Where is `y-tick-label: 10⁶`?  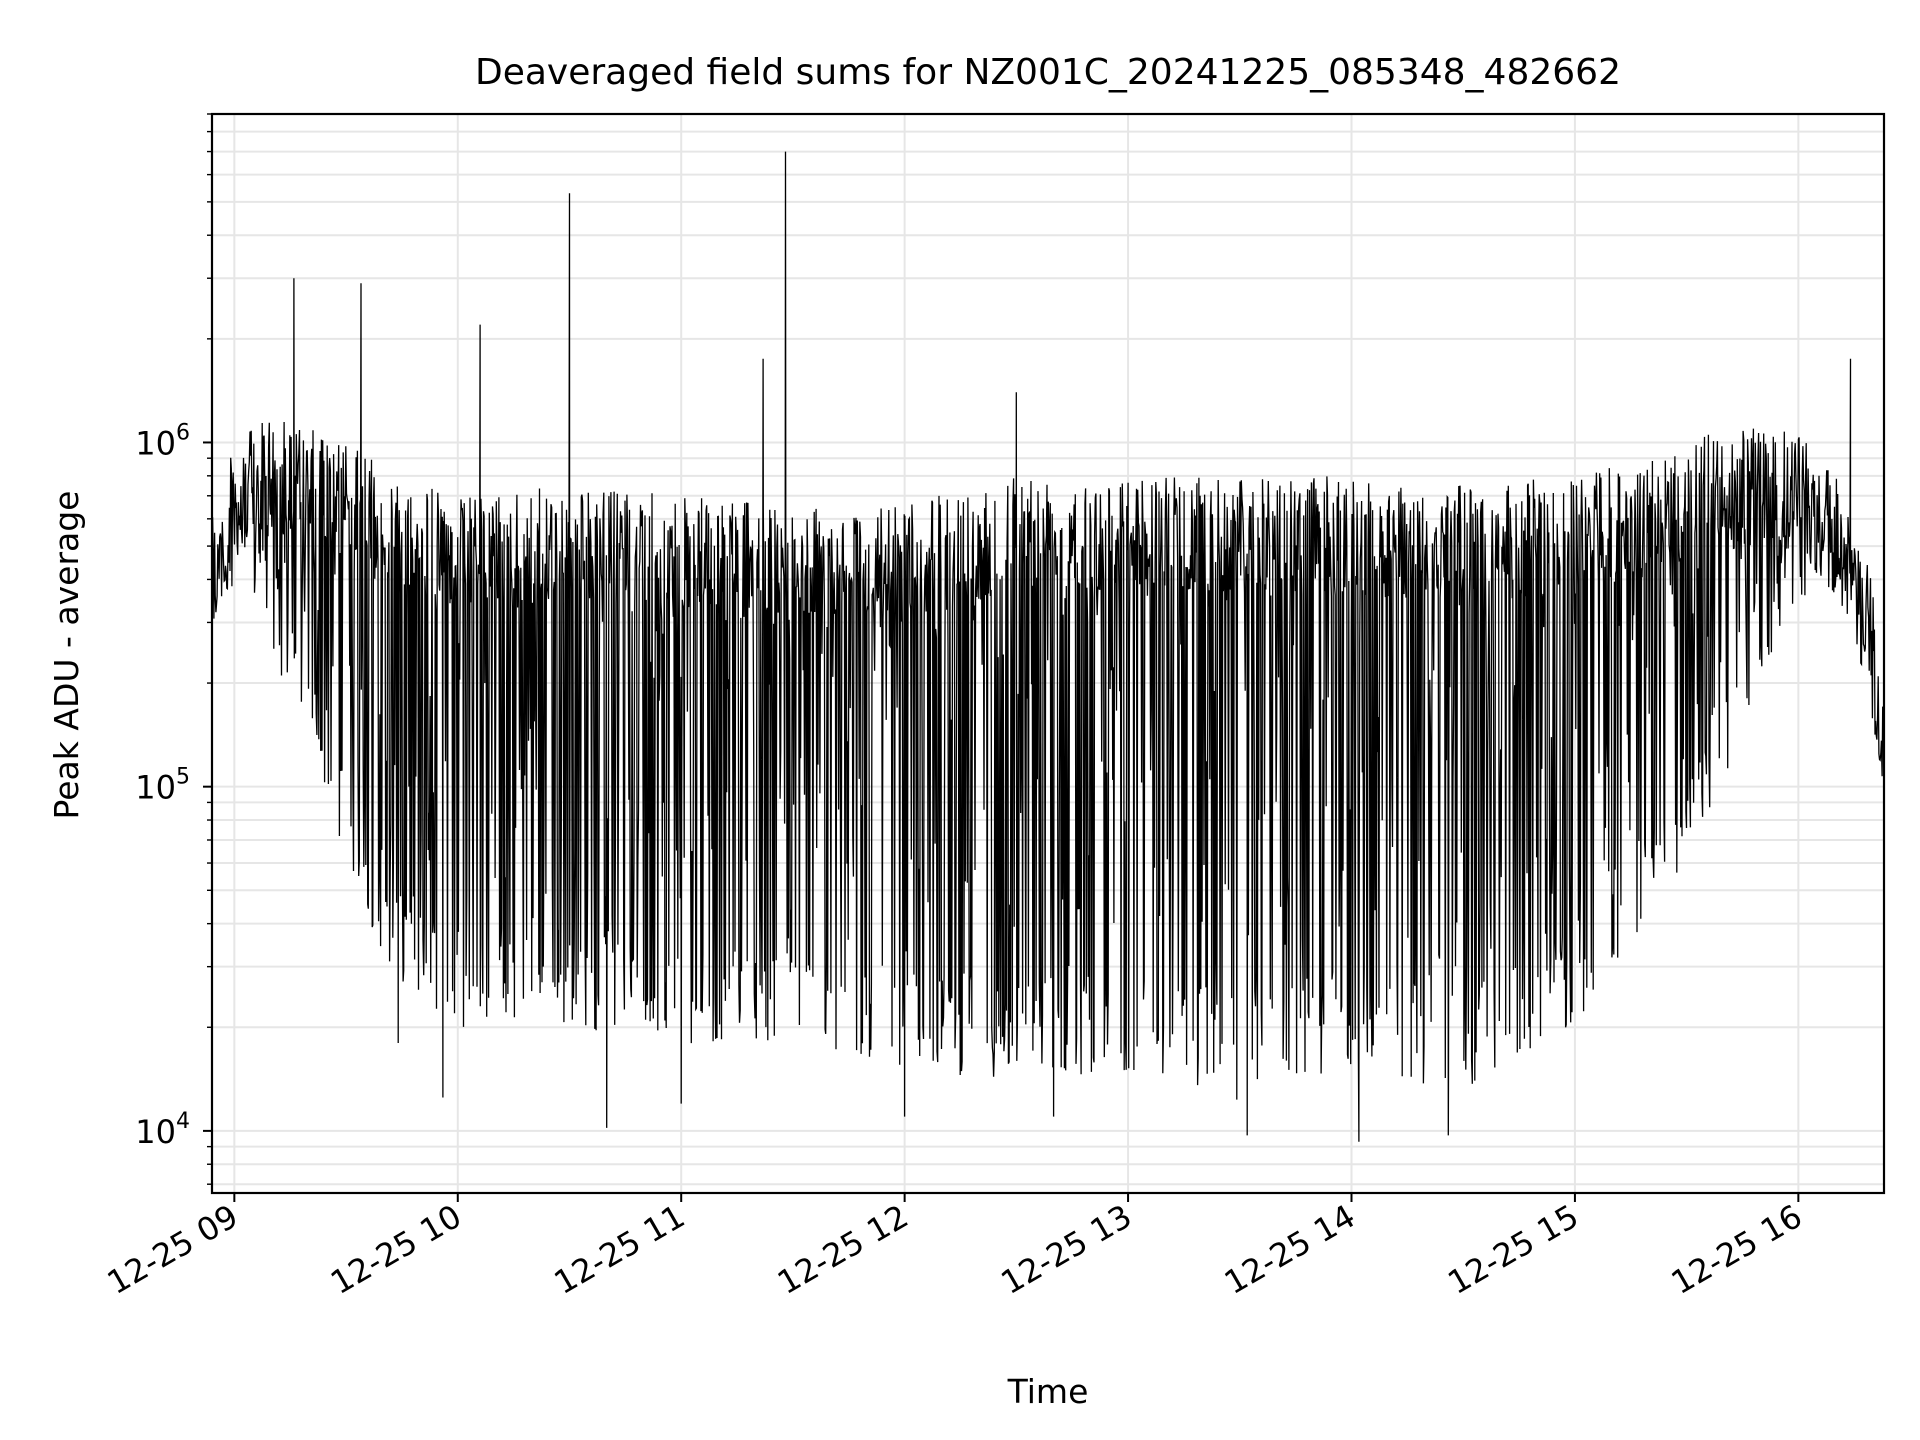
y-tick-label: 10⁶ is located at coordinates (162, 441).